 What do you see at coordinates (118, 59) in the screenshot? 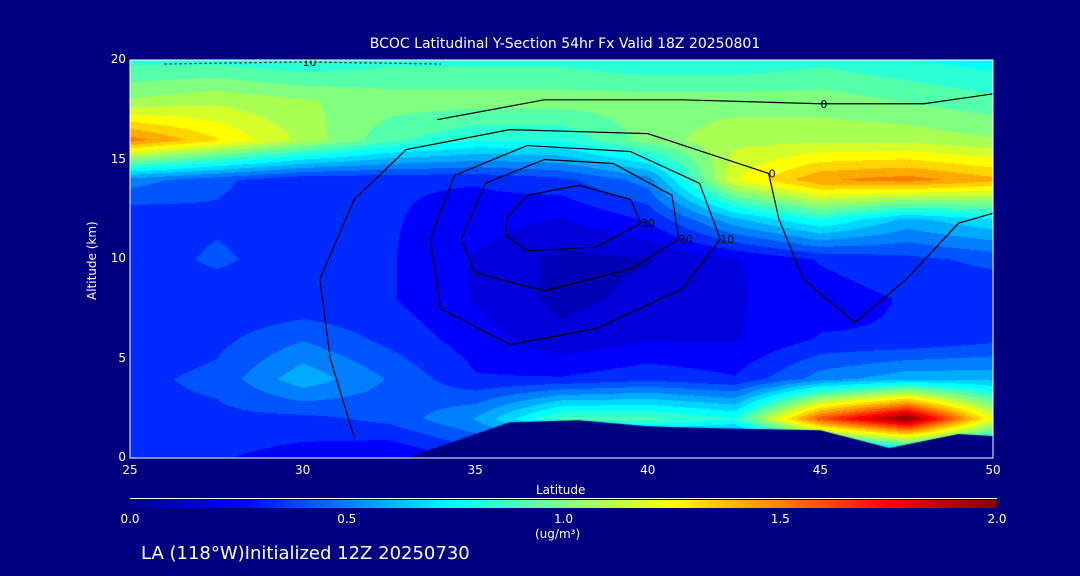
I see `y-tick-label: 20` at bounding box center [118, 59].